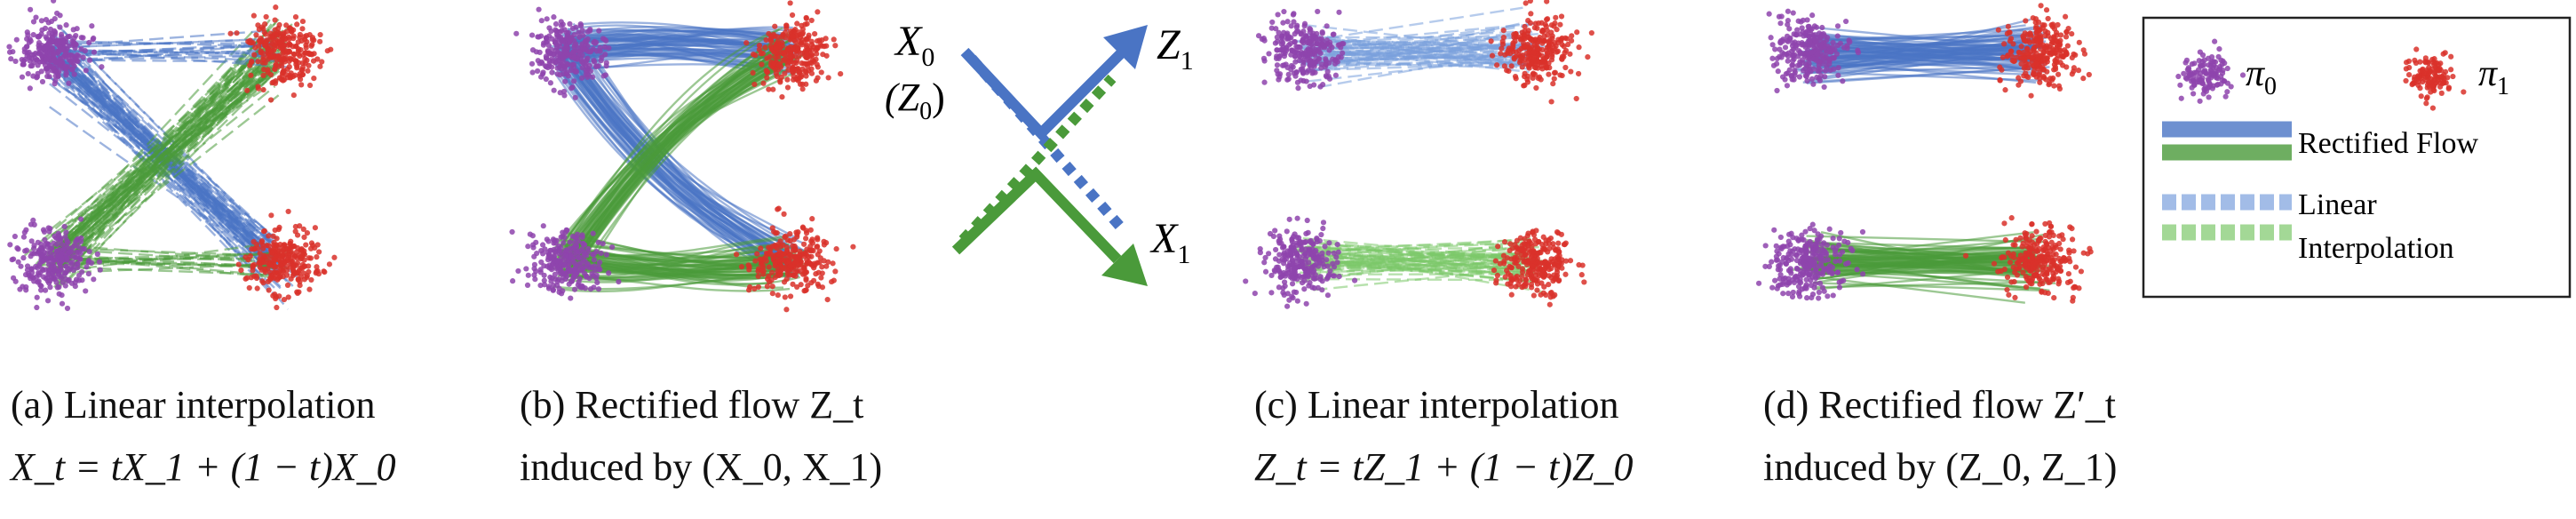 The image size is (2576, 519). I want to click on legend-linear-label: Linear, so click(2337, 205).